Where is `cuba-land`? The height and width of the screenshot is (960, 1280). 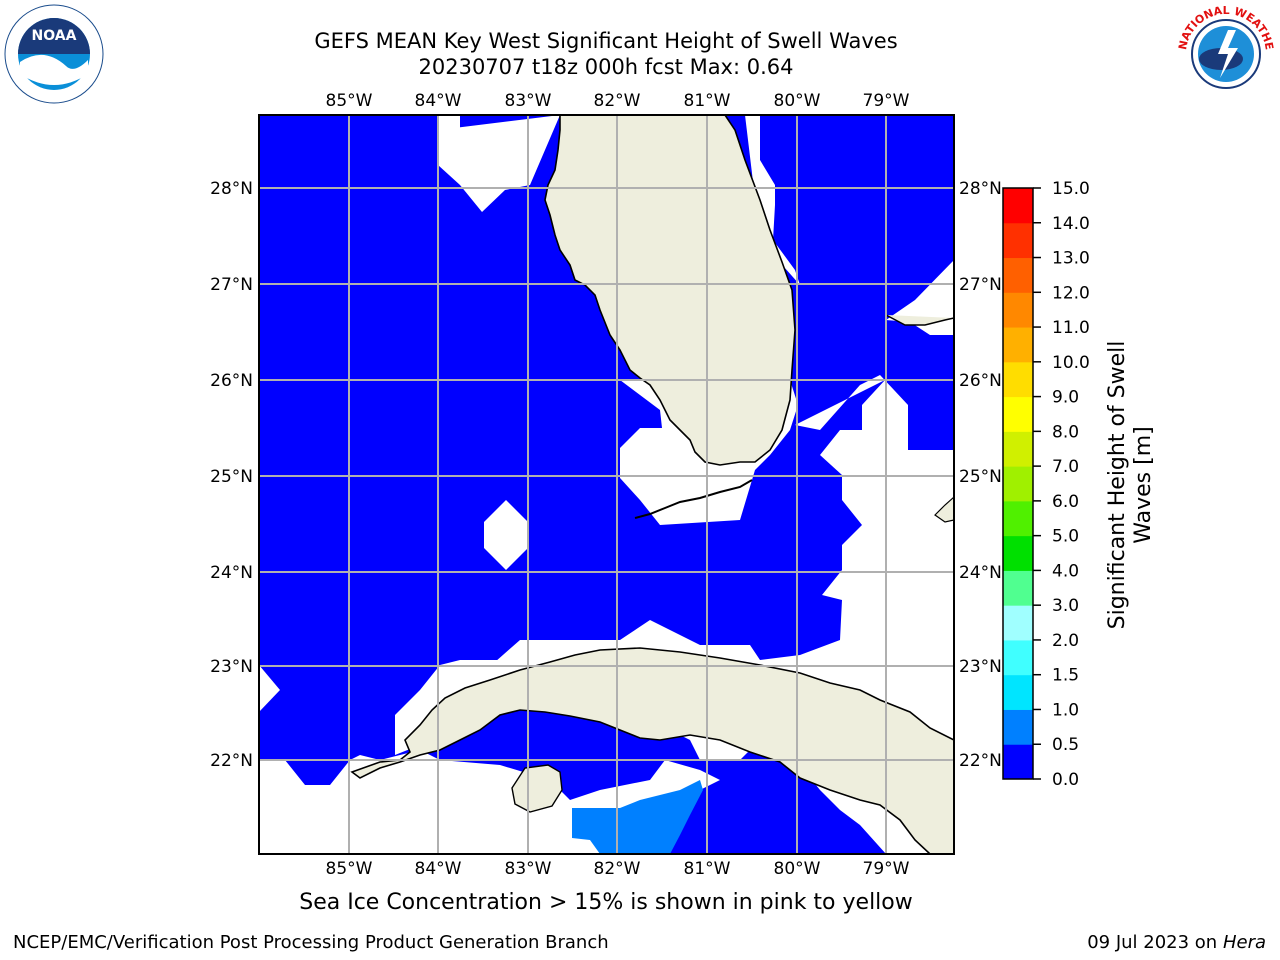 cuba-land is located at coordinates (652, 750).